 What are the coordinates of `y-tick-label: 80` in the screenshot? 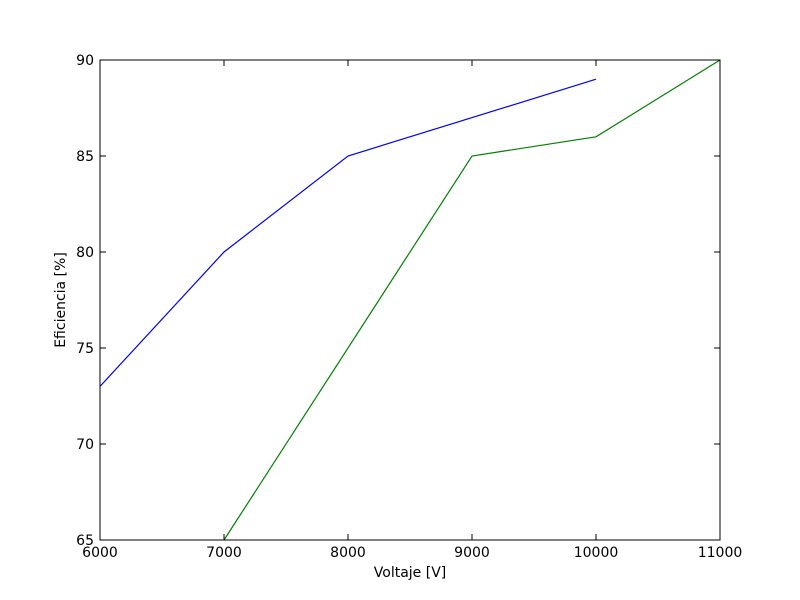 It's located at (85, 253).